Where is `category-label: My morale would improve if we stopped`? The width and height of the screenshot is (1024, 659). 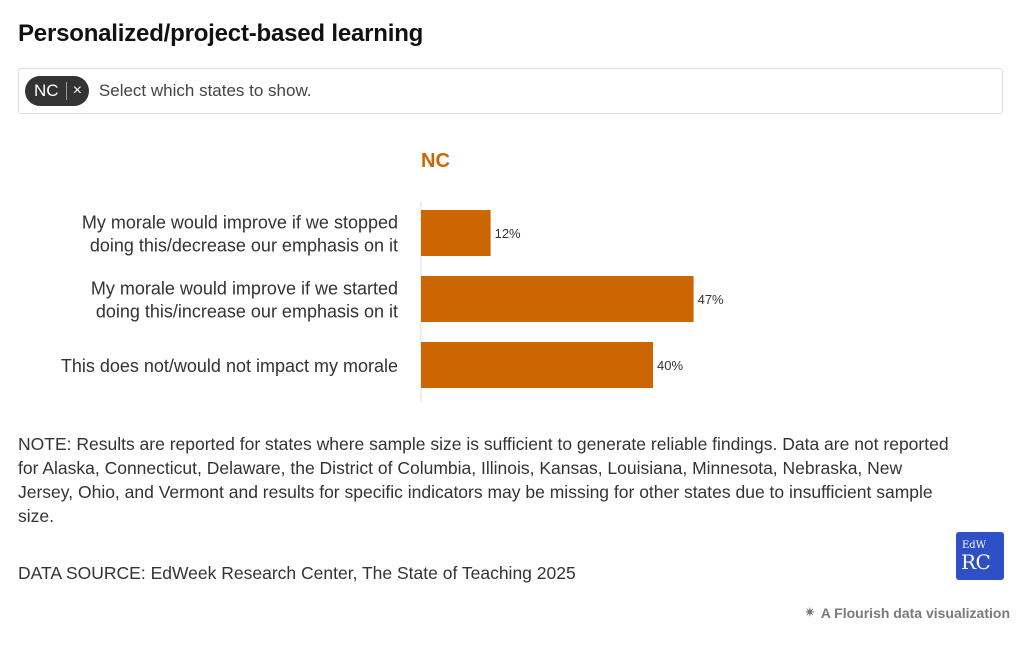
category-label: My morale would improve if we stopped is located at coordinates (240, 223).